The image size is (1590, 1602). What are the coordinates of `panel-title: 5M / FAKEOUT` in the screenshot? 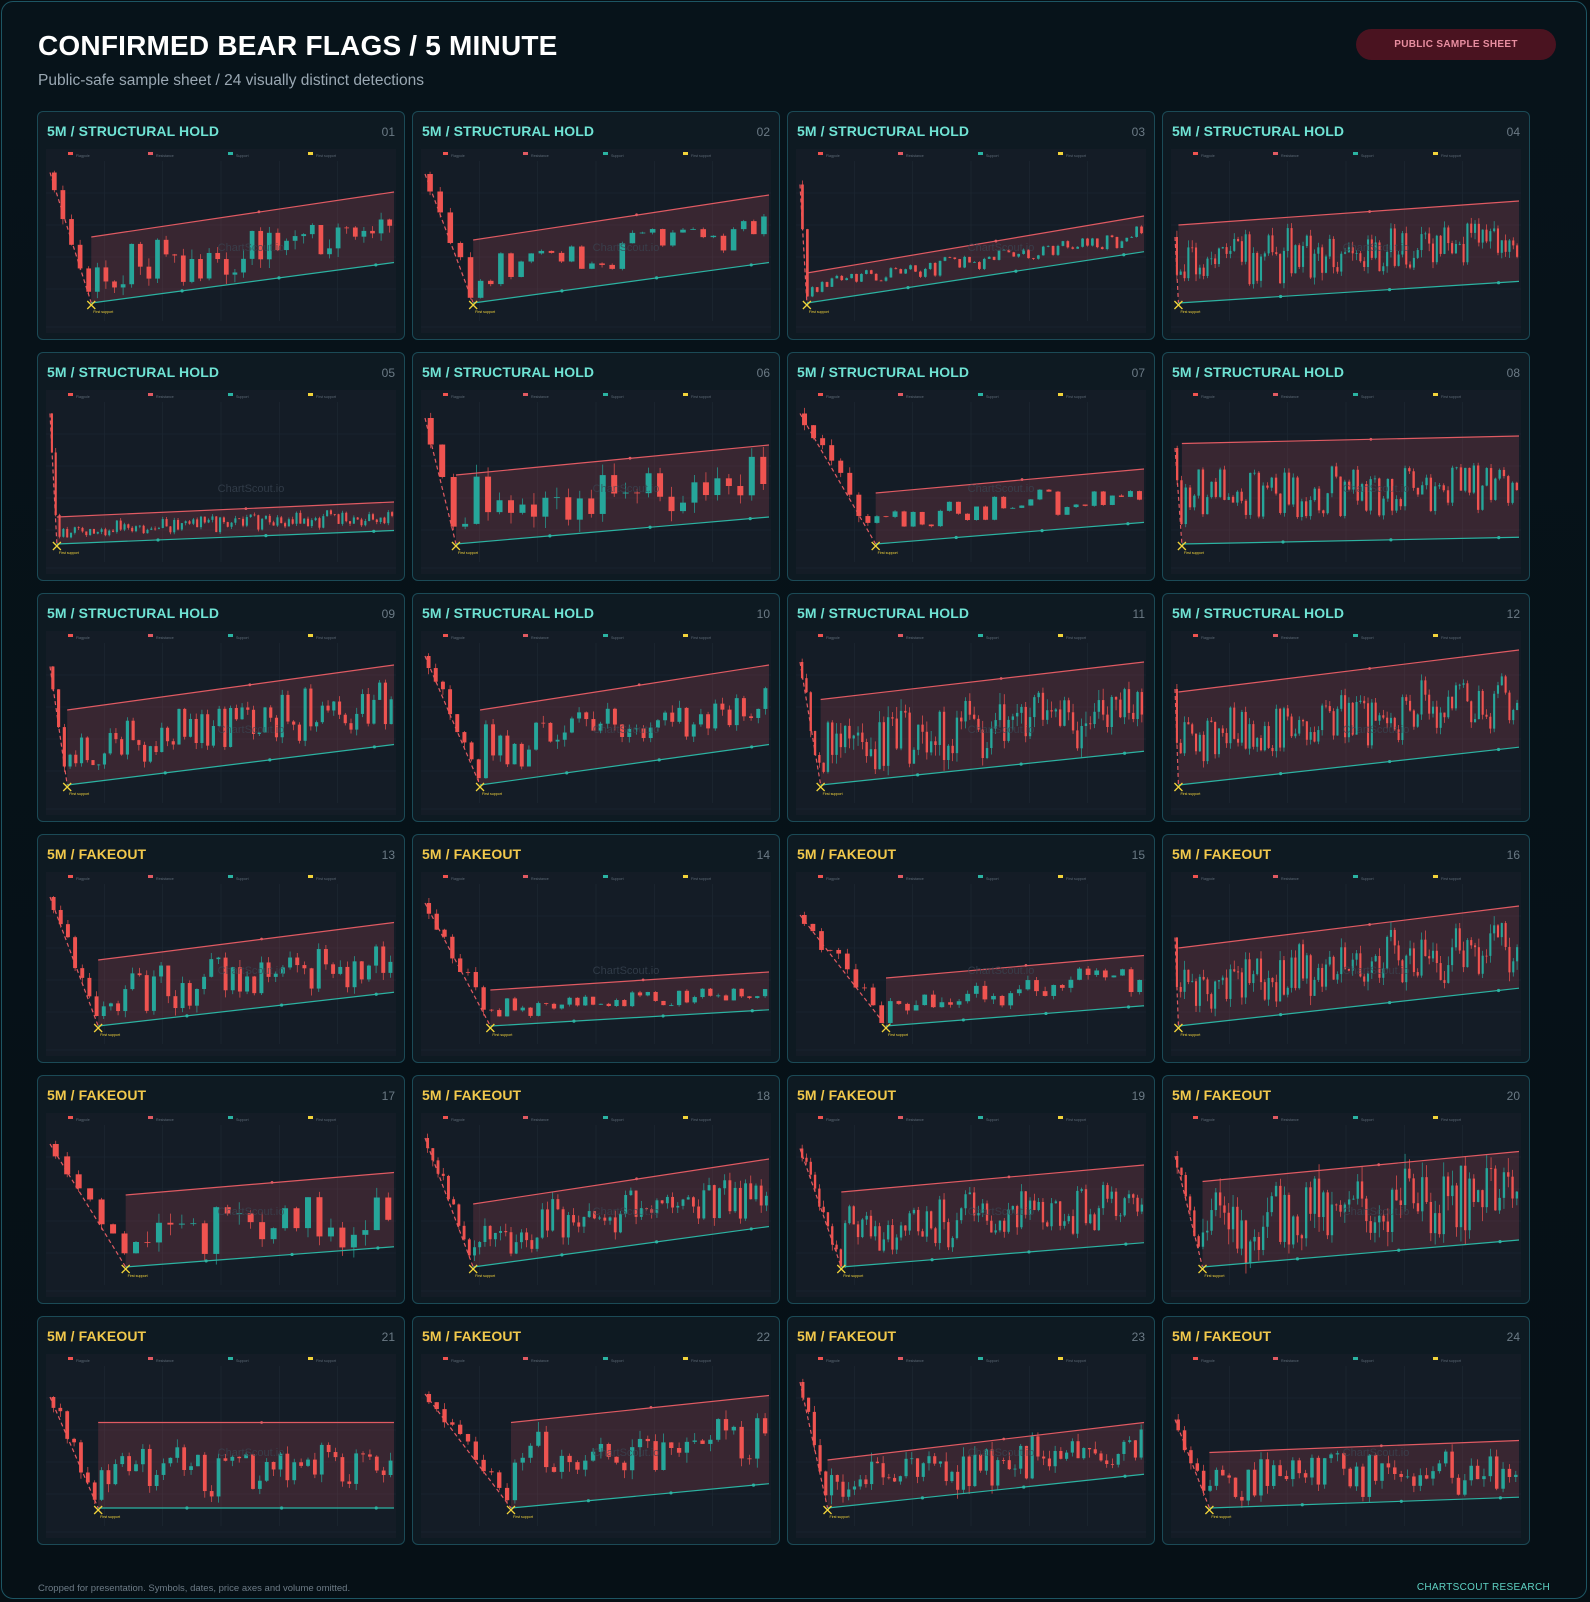 It's located at (847, 1095).